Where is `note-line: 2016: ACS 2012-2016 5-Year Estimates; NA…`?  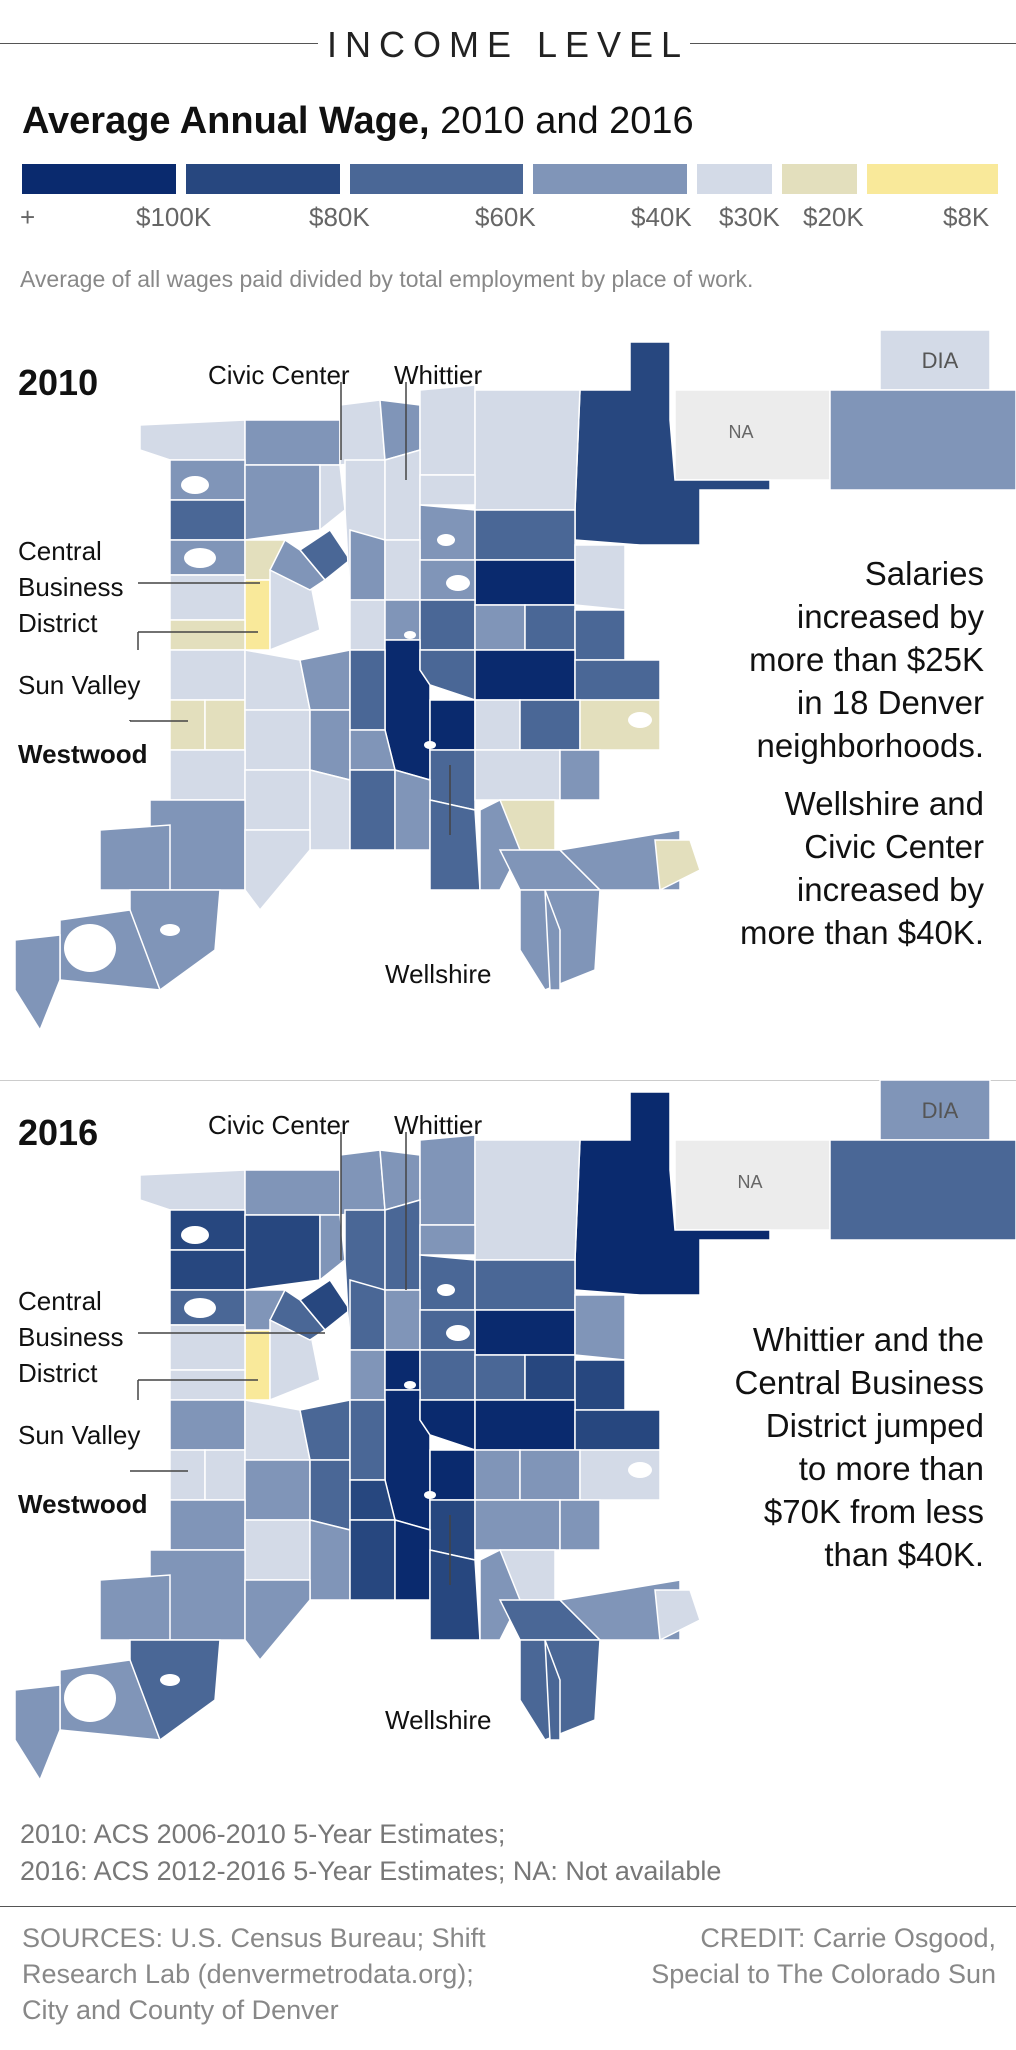 note-line: 2016: ACS 2012-2016 5-Year Estimates; NA… is located at coordinates (371, 1871).